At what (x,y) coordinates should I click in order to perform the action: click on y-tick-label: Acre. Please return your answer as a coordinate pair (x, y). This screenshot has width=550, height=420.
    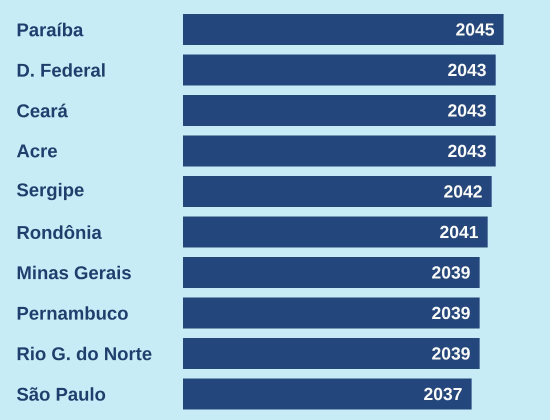
    Looking at the image, I should click on (36, 151).